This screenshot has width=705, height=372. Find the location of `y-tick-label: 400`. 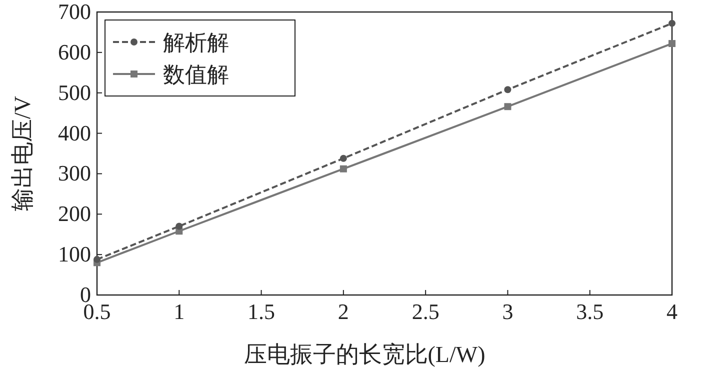

y-tick-label: 400 is located at coordinates (74, 133).